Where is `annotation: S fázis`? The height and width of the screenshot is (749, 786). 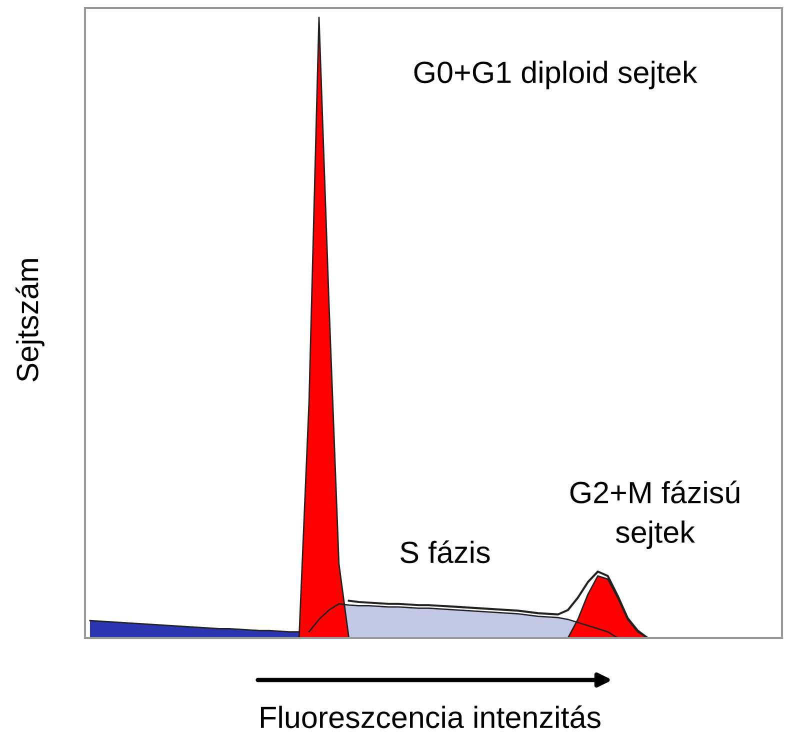 annotation: S fázis is located at coordinates (445, 552).